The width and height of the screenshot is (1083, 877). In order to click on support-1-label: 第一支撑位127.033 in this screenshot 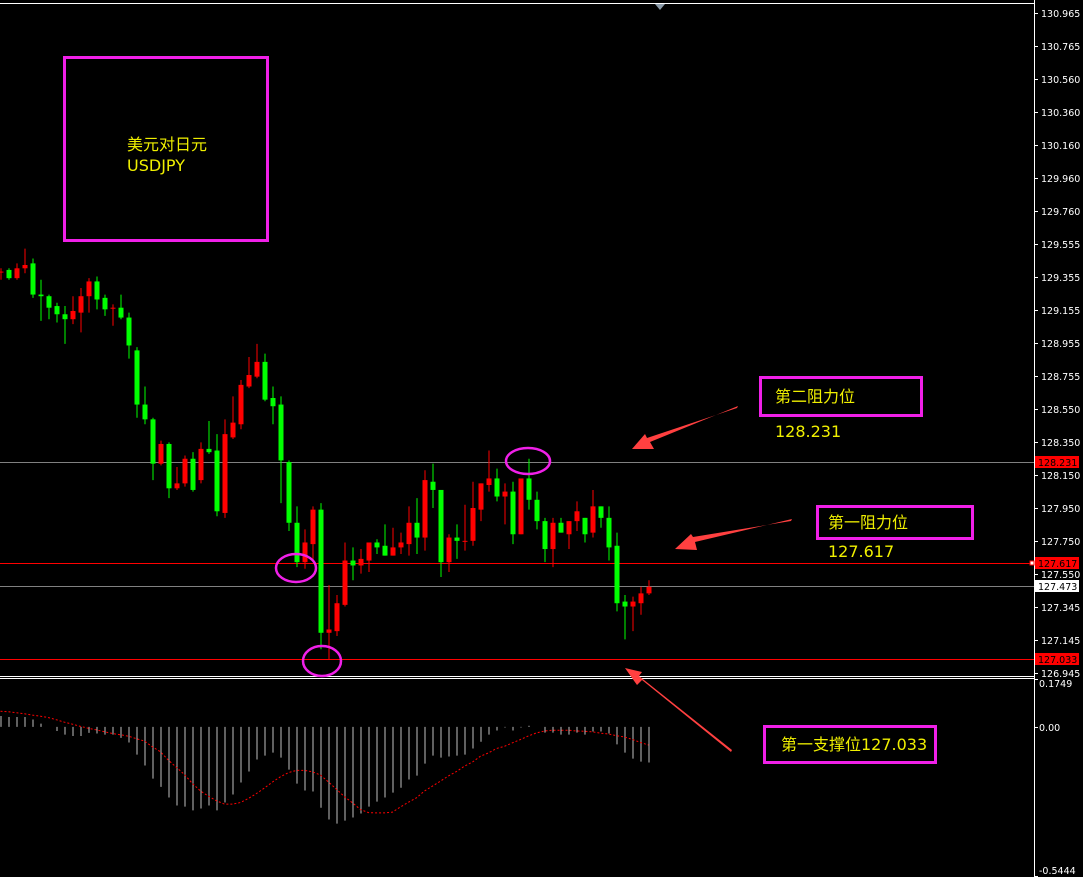, I will do `click(850, 744)`.